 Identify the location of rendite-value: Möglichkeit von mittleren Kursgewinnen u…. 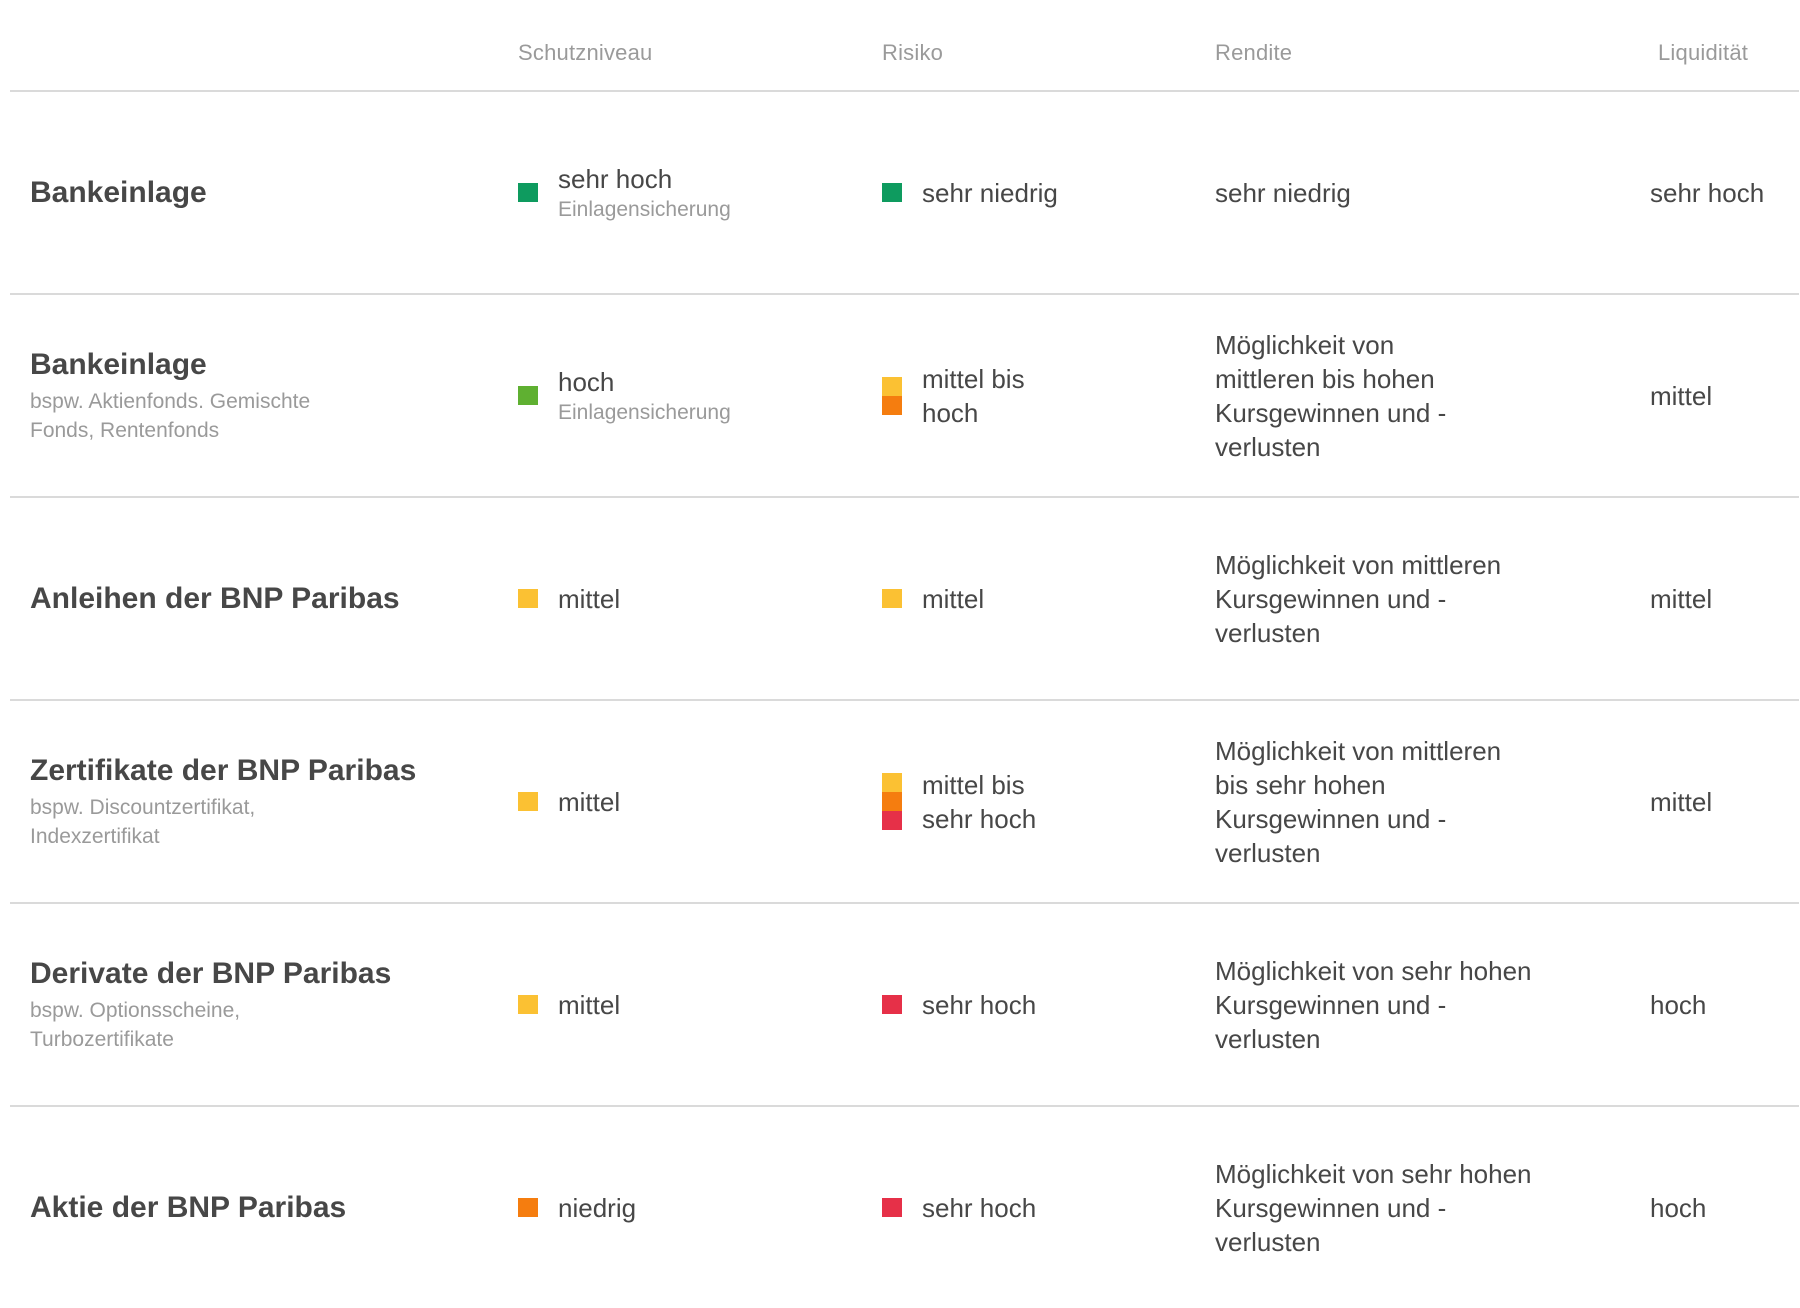
(1358, 598).